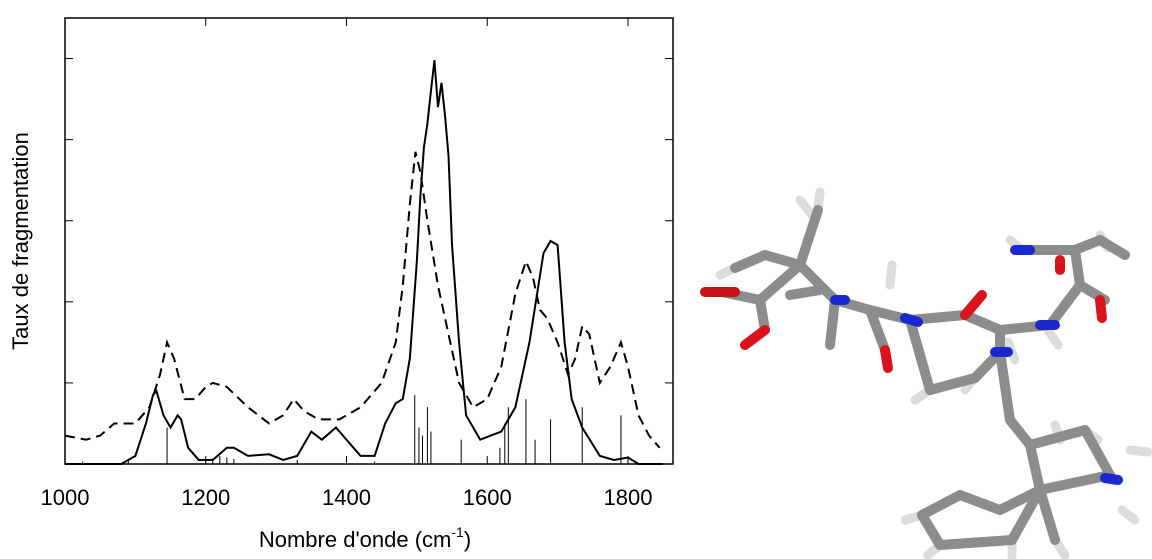 This screenshot has height=559, width=1152. What do you see at coordinates (20, 241) in the screenshot?
I see `y-axis-label: Taux de fragmentation` at bounding box center [20, 241].